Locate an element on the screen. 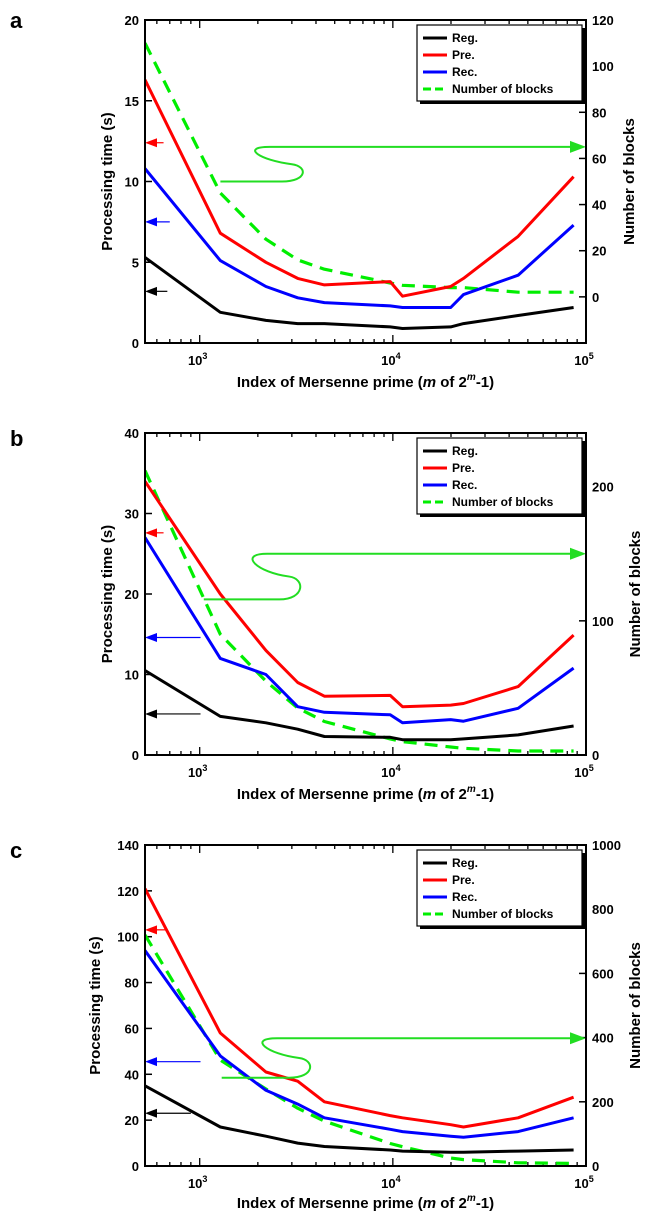 The image size is (651, 1215). y-tick-label: 60 is located at coordinates (132, 1028).